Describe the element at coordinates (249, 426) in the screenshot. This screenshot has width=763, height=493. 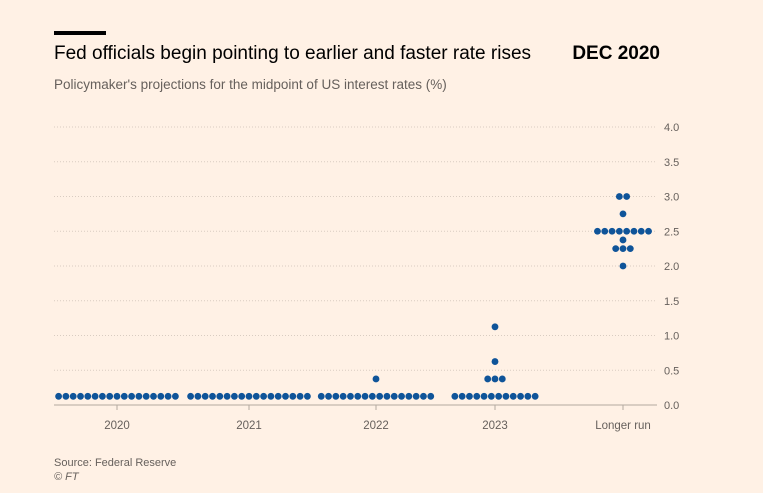
I see `x-tick-label: 2021` at that location.